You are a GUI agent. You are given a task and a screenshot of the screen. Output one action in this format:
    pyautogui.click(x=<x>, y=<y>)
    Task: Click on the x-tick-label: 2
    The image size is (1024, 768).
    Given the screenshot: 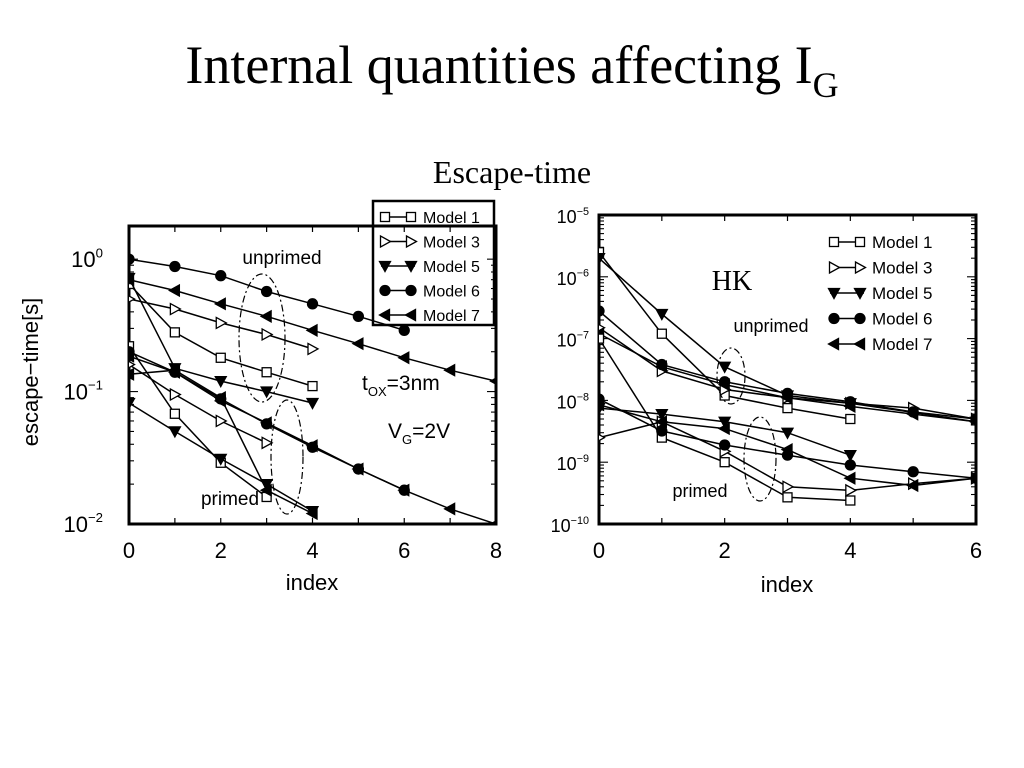 What is the action you would take?
    pyautogui.click(x=725, y=550)
    